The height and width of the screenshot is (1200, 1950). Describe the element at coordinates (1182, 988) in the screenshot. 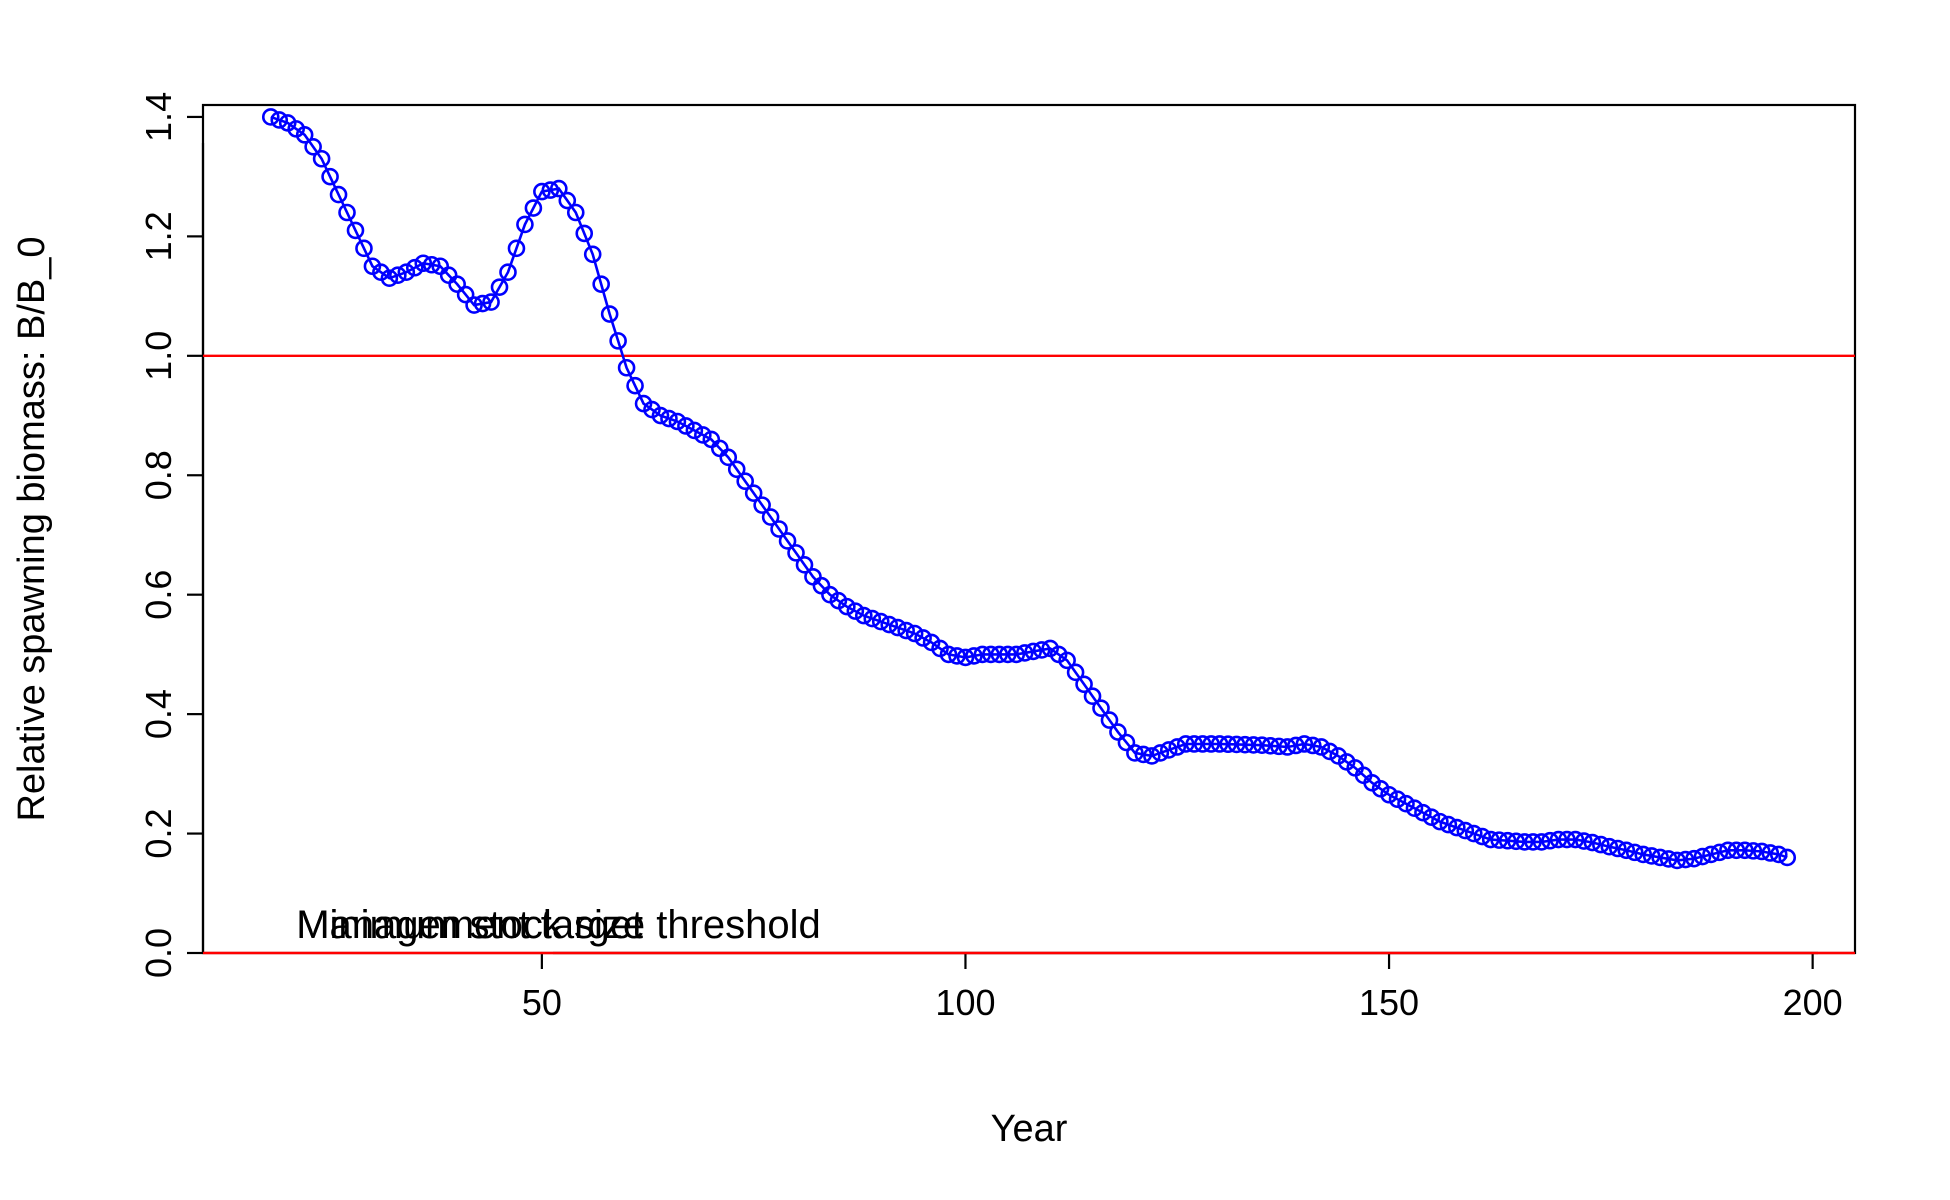

I see `x-axis-ticks: 50 100 150 200` at that location.